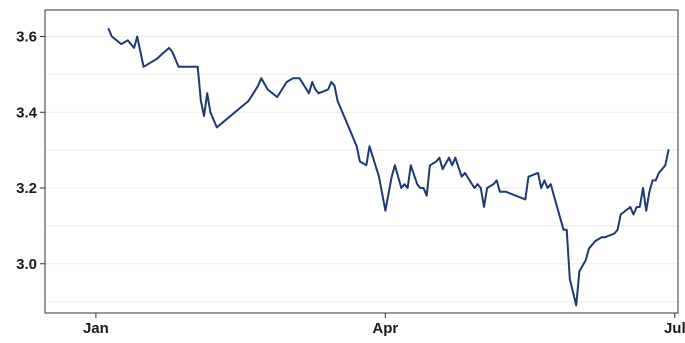  I want to click on x-tick-label: Jan, so click(96, 328).